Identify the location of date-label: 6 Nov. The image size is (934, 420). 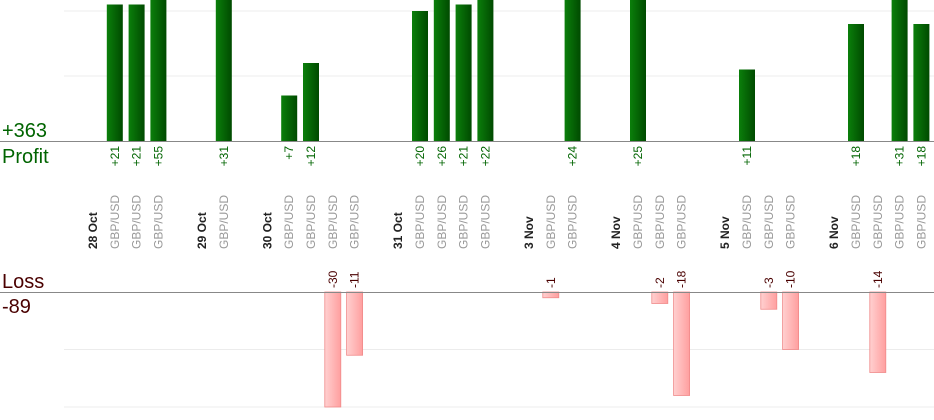
(834, 232).